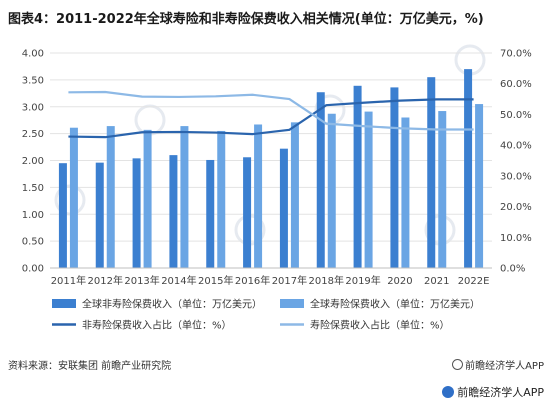  Describe the element at coordinates (33, 80) in the screenshot. I see `y-left-tick-label: 3.50` at that location.